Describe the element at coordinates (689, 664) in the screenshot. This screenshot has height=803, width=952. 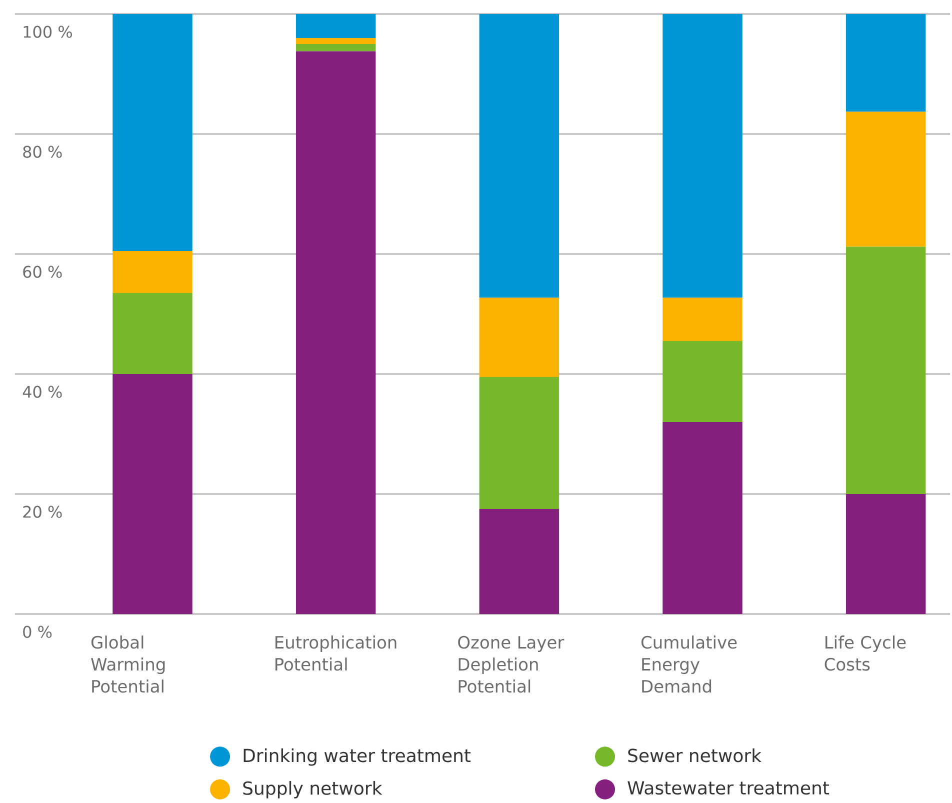
I see `x-tick-label: Cumulative Energy Demand` at that location.